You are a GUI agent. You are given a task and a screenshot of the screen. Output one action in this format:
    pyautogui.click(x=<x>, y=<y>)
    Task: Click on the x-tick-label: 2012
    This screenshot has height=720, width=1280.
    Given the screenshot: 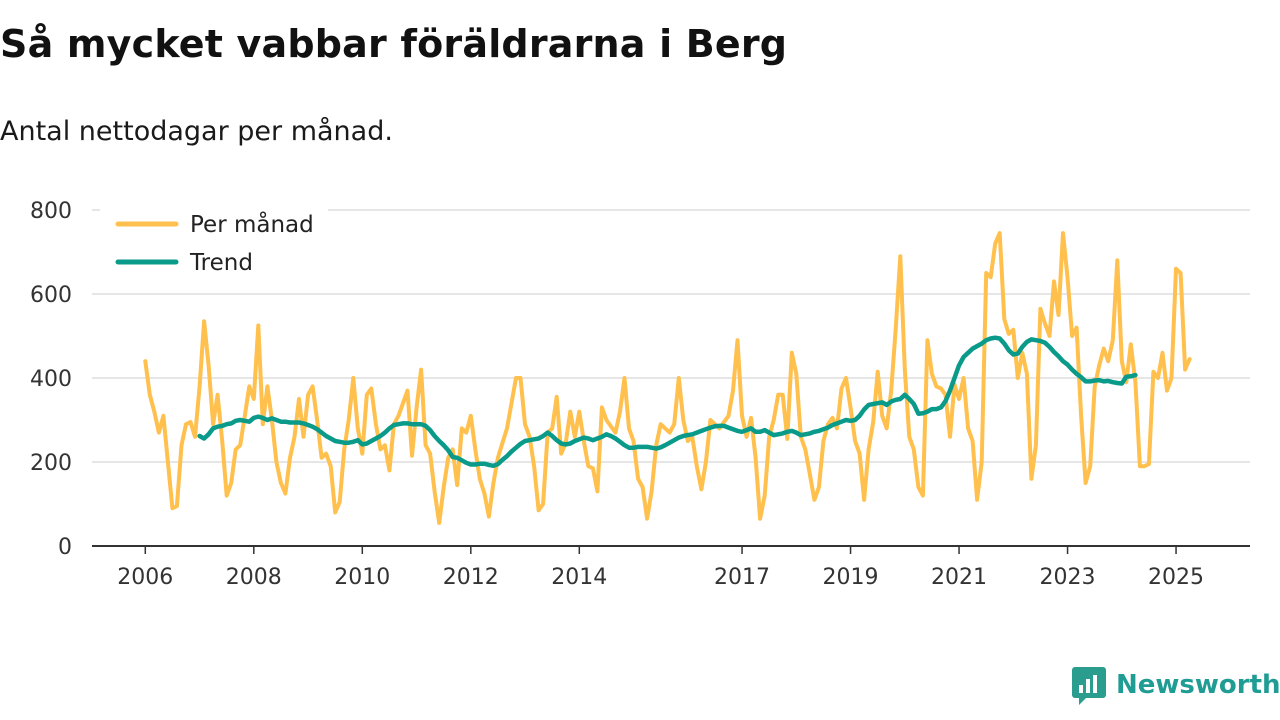 What is the action you would take?
    pyautogui.click(x=471, y=577)
    